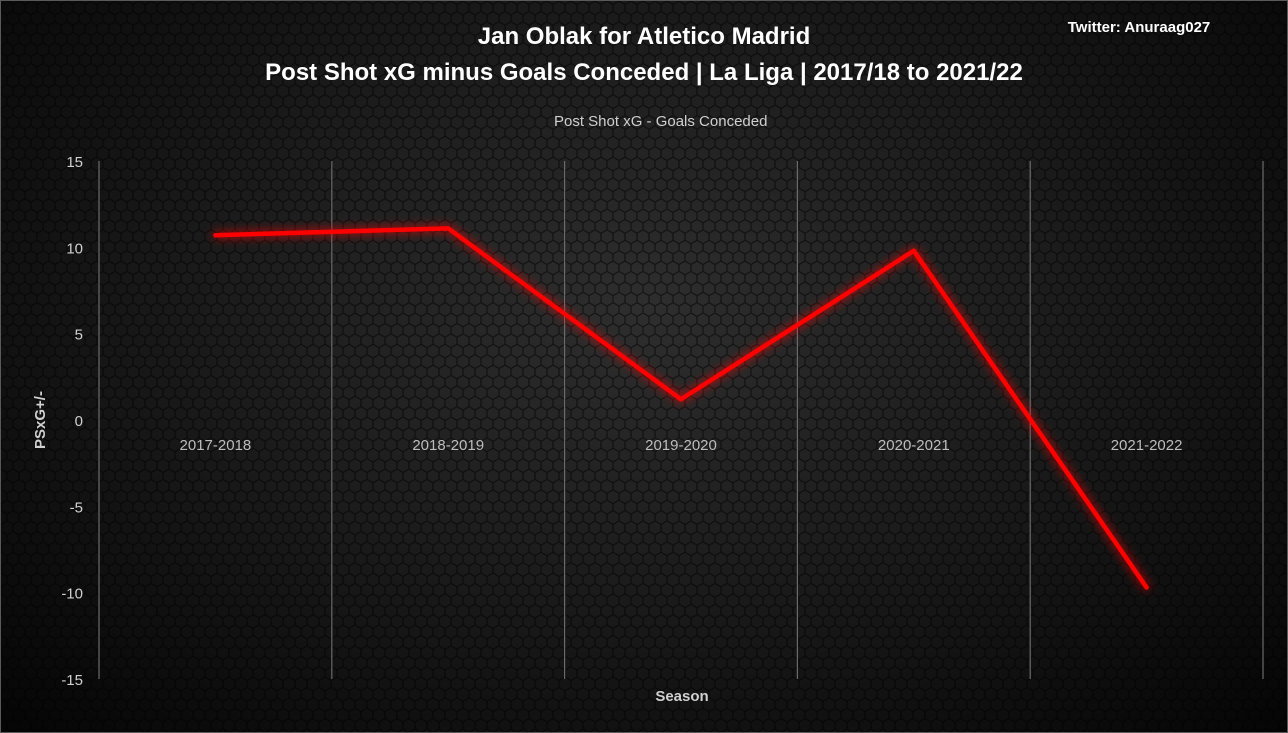 The height and width of the screenshot is (733, 1288). What do you see at coordinates (76, 507) in the screenshot?
I see `y-tick-label: -5` at bounding box center [76, 507].